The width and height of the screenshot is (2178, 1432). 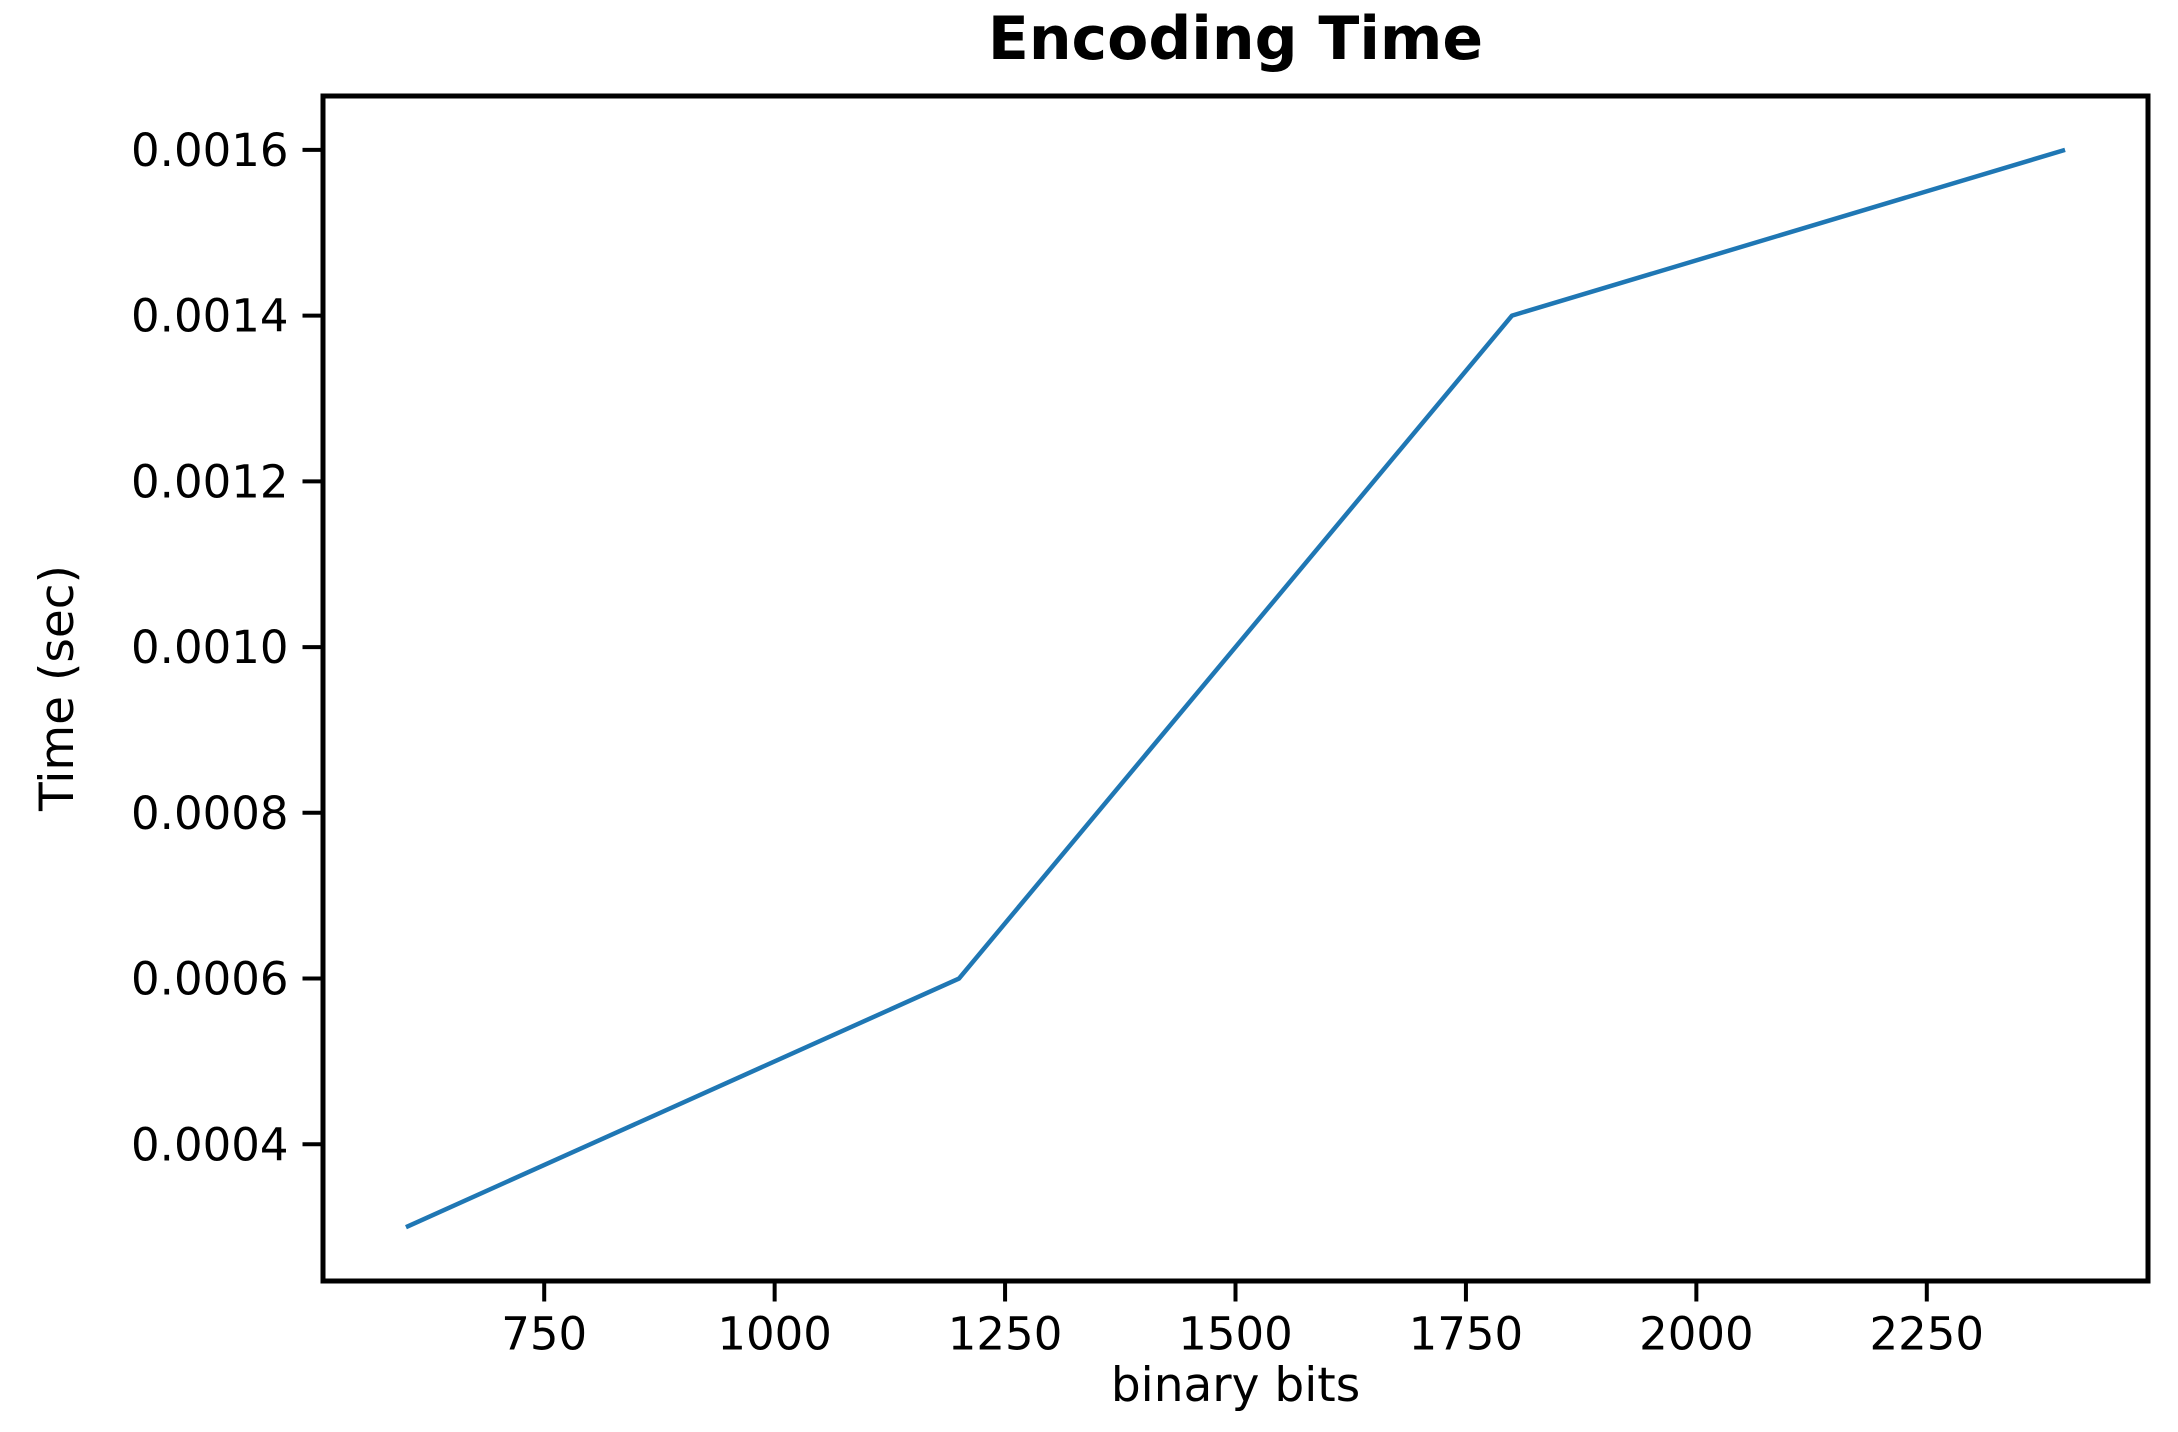 What do you see at coordinates (1696, 1334) in the screenshot?
I see `x-tick-label: 2000` at bounding box center [1696, 1334].